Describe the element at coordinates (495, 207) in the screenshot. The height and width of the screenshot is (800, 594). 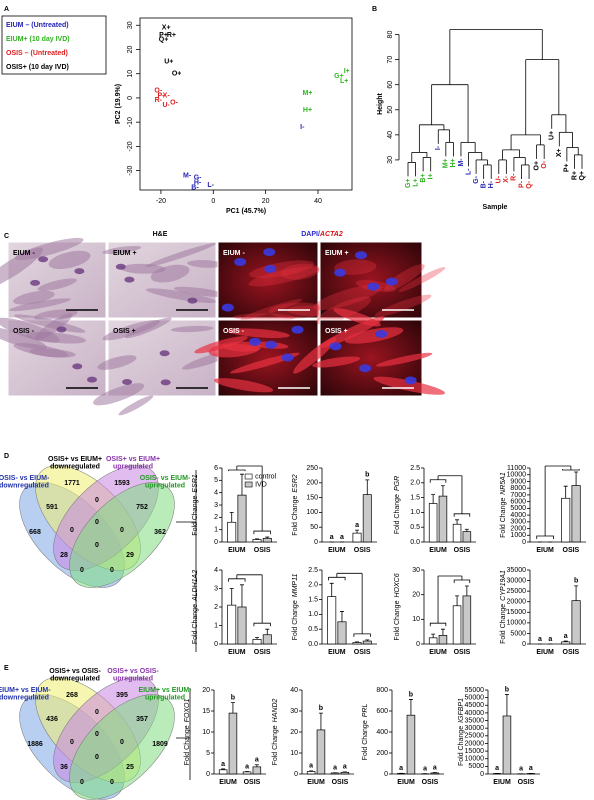
I see `x-axis-label: Sample` at that location.